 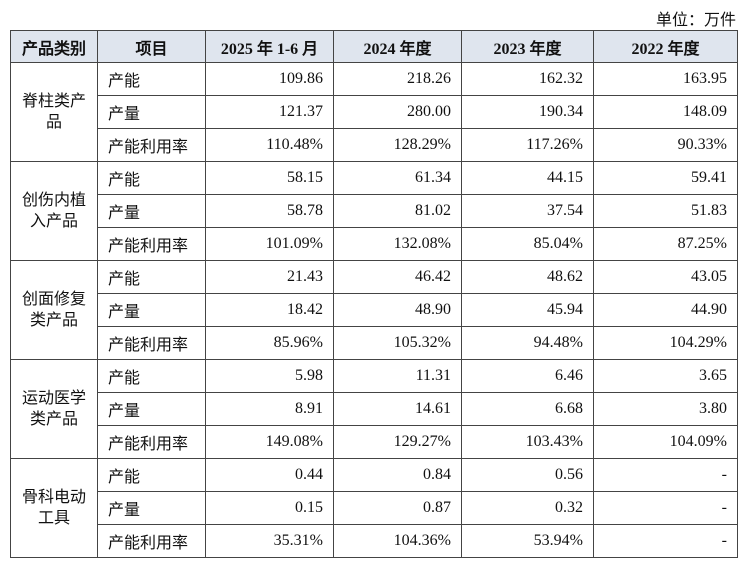 What do you see at coordinates (527, 112) in the screenshot?
I see `value-cell: 190.34` at bounding box center [527, 112].